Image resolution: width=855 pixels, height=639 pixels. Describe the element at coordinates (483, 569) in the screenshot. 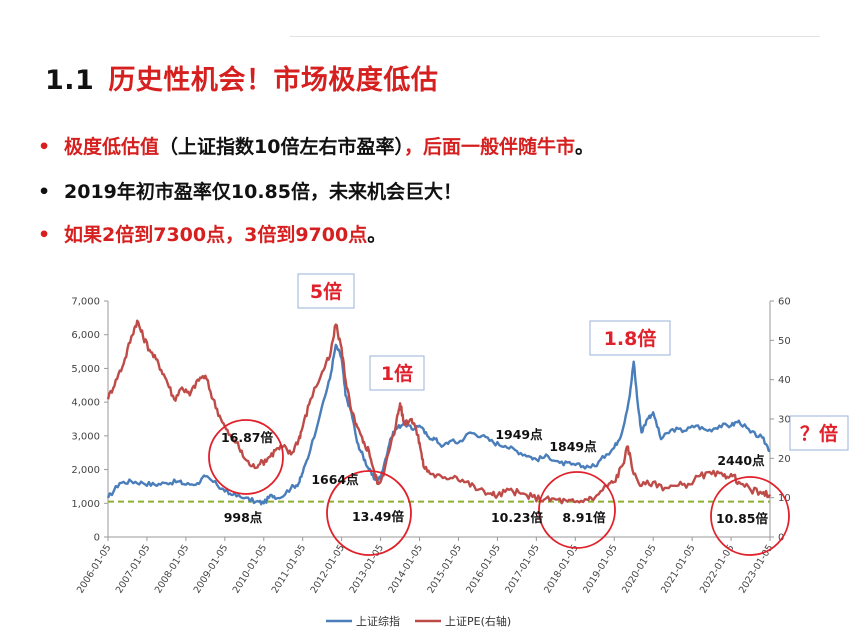

I see `x-tick-label: 2016-01-05` at that location.